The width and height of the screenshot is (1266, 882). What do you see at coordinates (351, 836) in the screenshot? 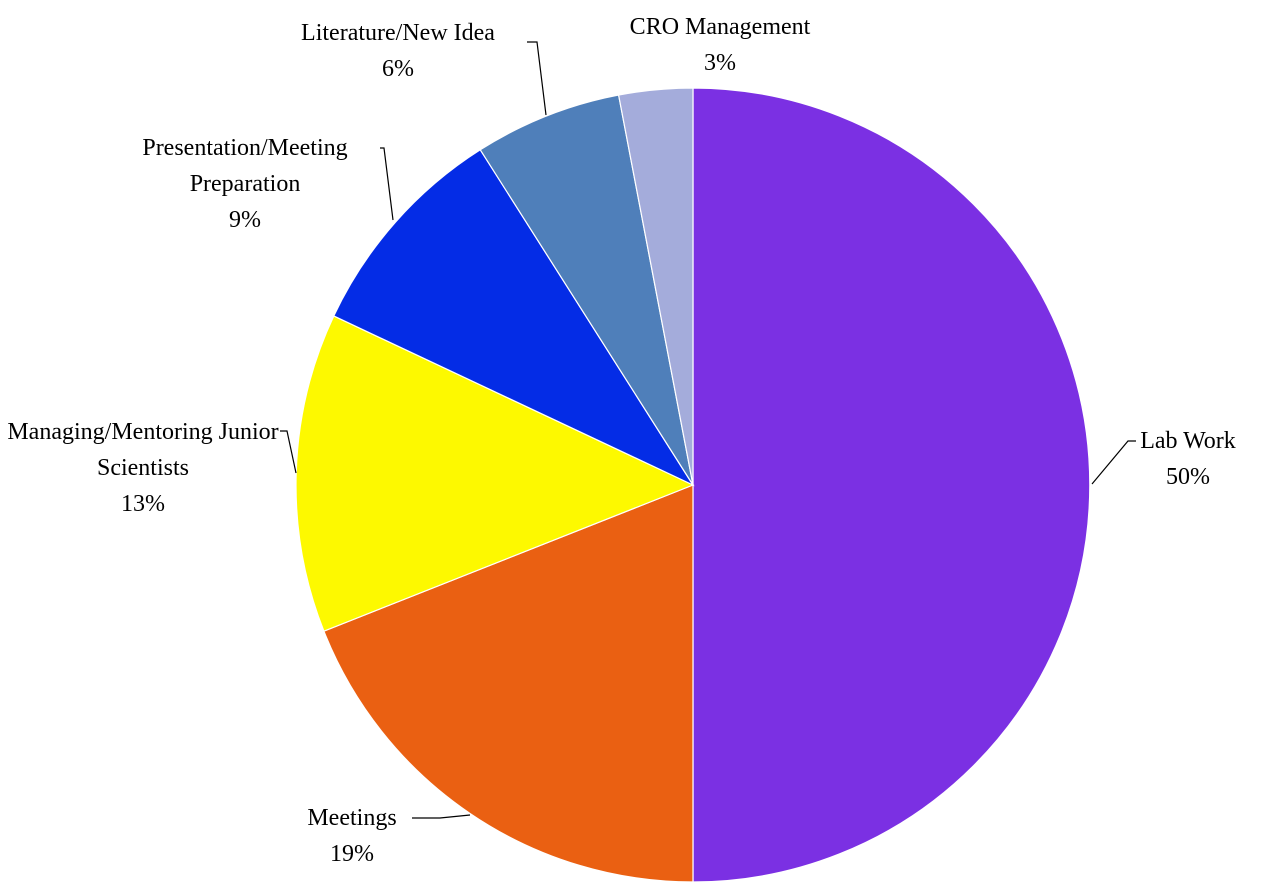
I see `slice-label: Meetings 19%` at bounding box center [351, 836].